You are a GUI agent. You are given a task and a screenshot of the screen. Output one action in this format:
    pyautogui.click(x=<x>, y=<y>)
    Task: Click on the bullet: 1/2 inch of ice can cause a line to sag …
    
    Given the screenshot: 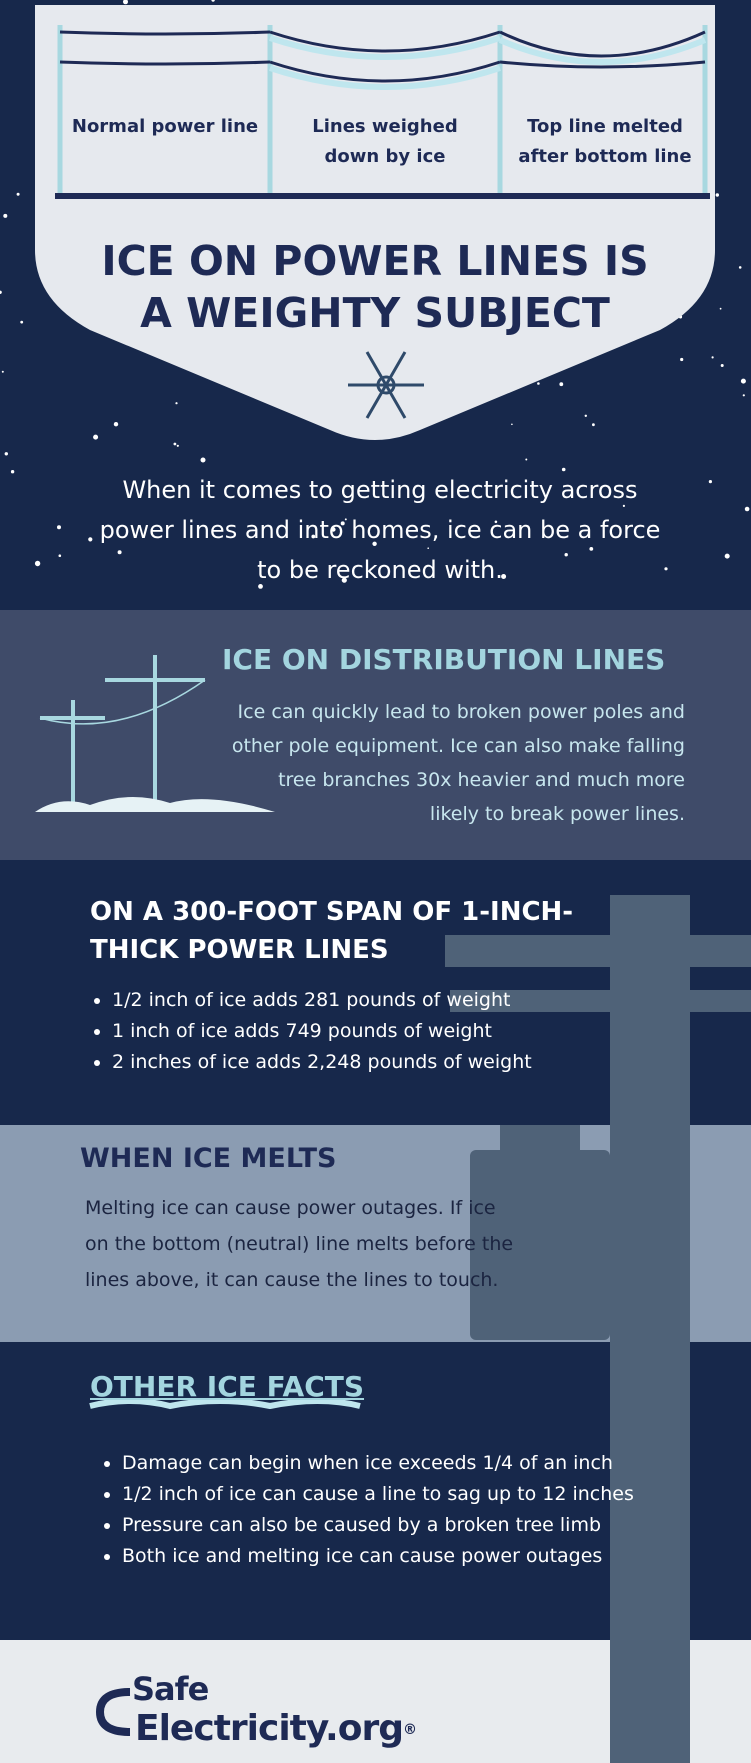 What is the action you would take?
    pyautogui.click(x=378, y=1494)
    